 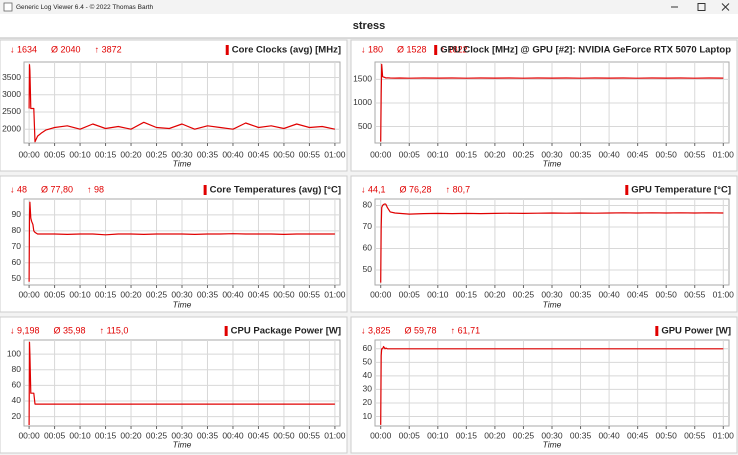 What do you see at coordinates (108, 49) in the screenshot?
I see `stat-label: ↑ 3872` at bounding box center [108, 49].